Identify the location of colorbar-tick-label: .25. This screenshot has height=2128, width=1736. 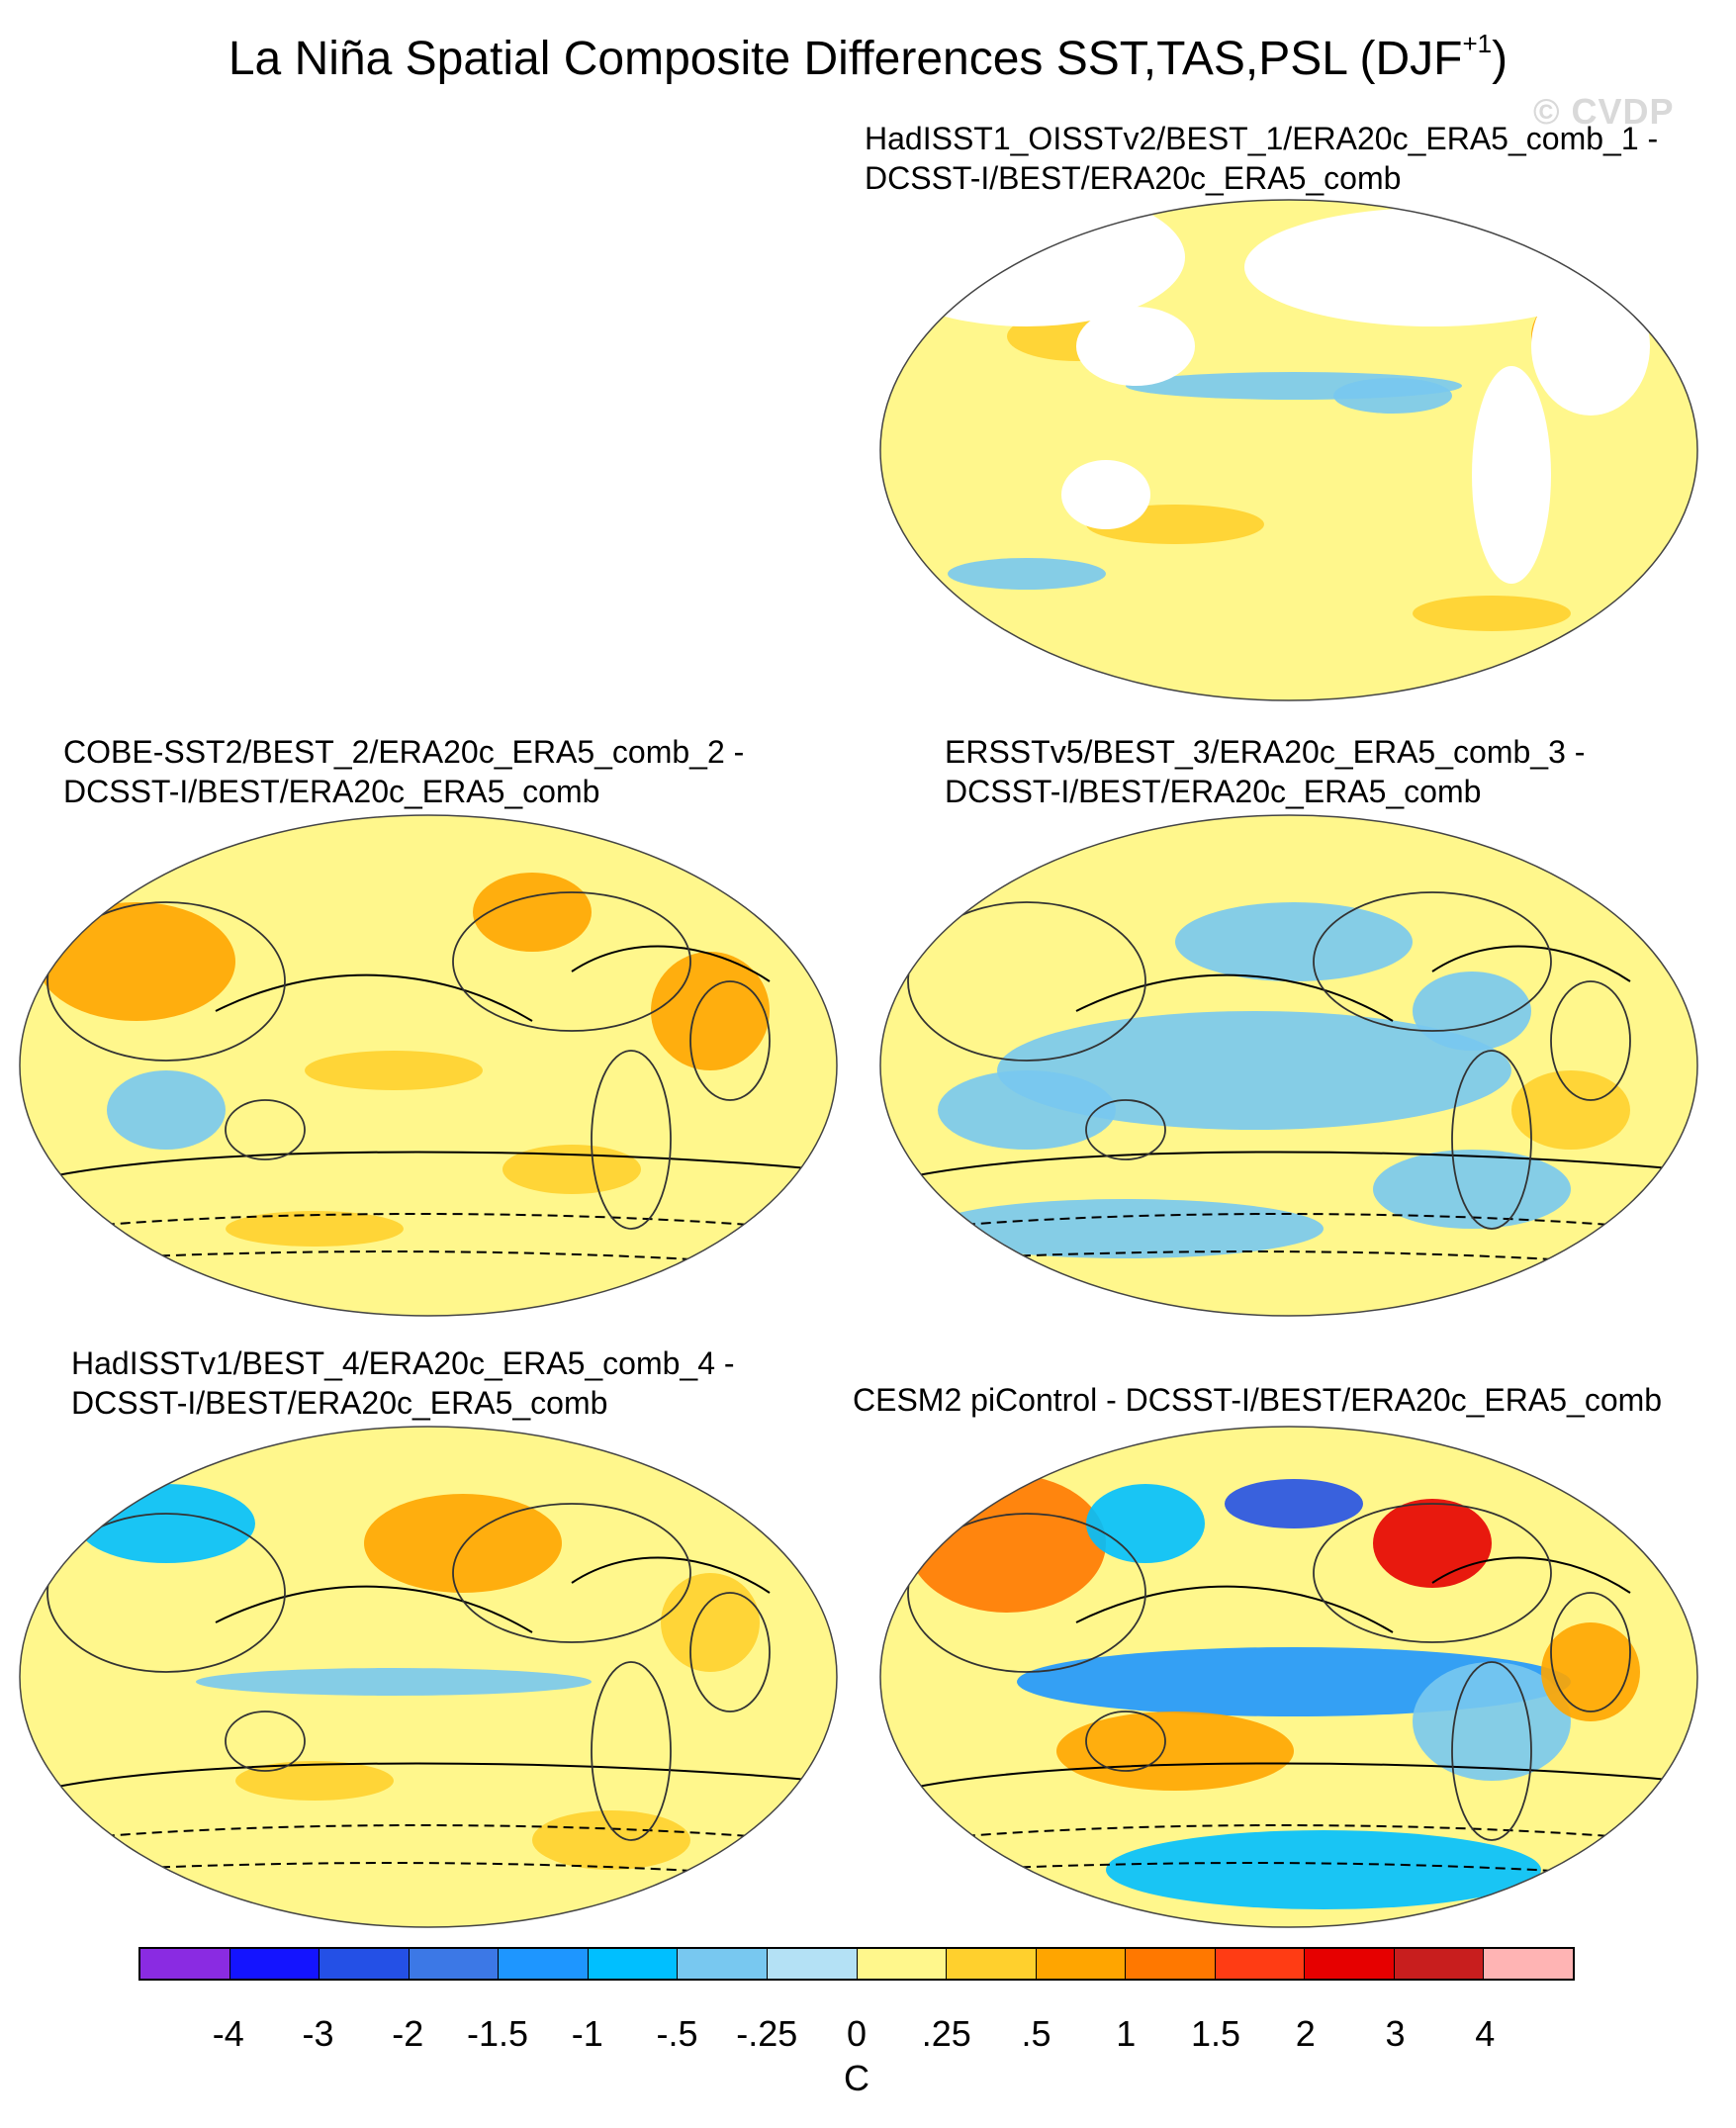
(946, 2033).